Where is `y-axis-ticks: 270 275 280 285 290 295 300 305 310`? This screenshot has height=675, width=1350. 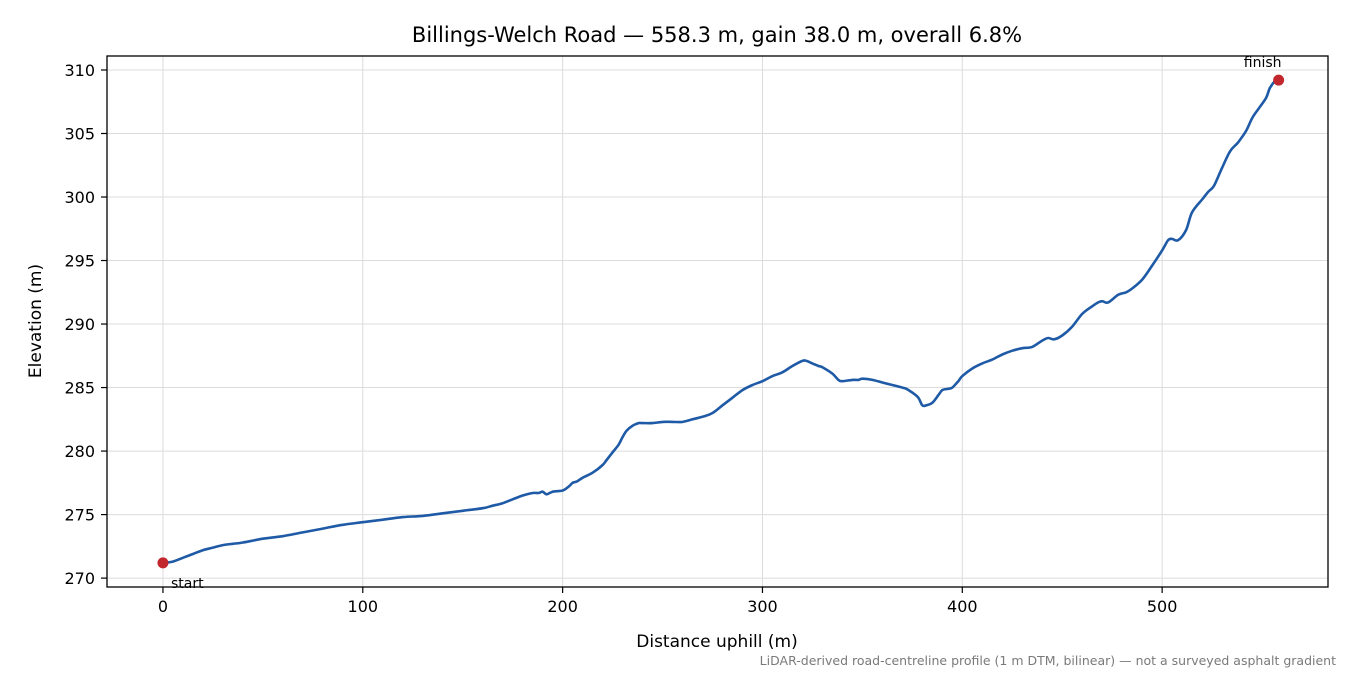
y-axis-ticks: 270 275 280 285 290 295 300 305 310 is located at coordinates (85, 324).